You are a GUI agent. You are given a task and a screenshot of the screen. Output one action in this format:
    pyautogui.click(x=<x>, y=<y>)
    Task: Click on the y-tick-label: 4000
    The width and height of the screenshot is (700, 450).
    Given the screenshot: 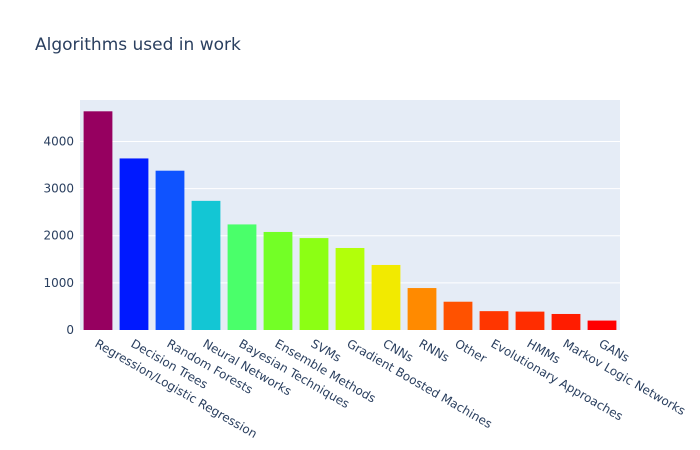 What is the action you would take?
    pyautogui.click(x=58, y=141)
    